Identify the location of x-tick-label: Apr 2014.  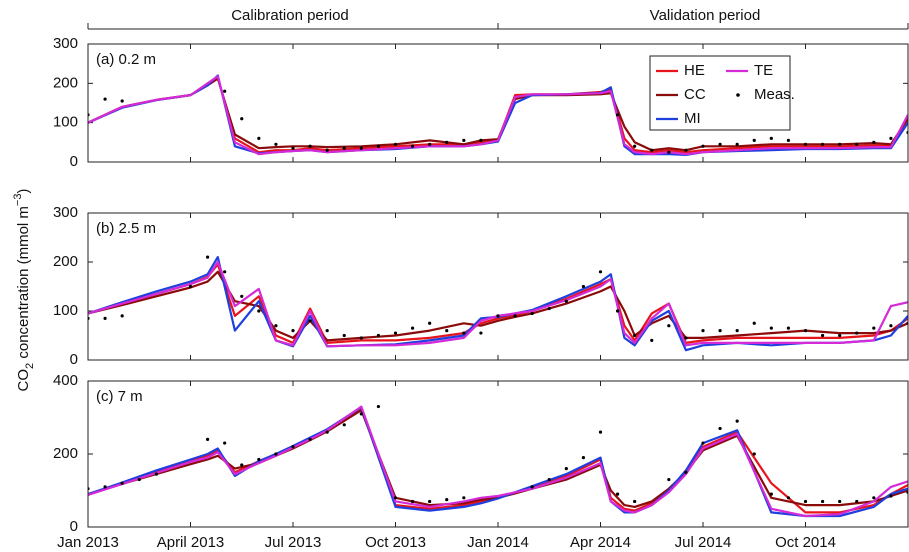
(600, 542).